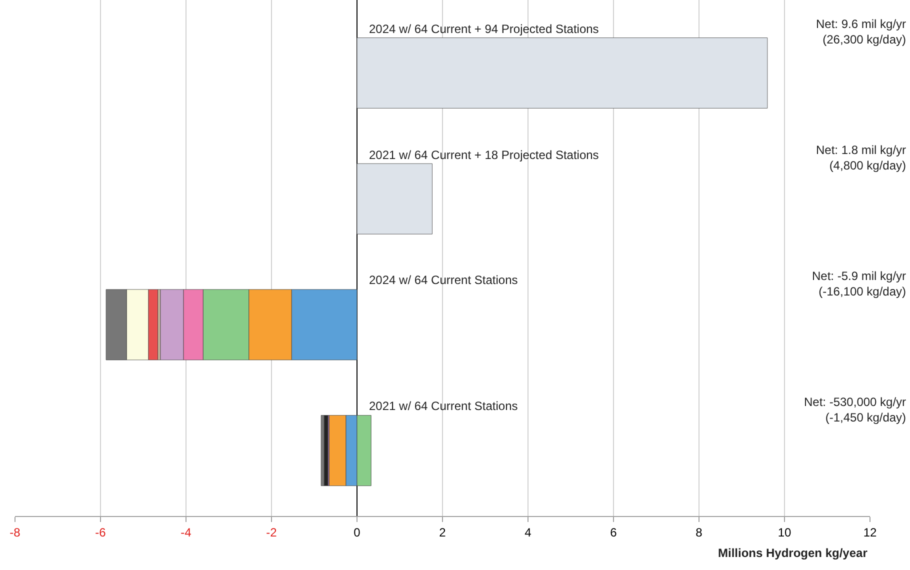 The width and height of the screenshot is (910, 570). I want to click on annotation: Net: 1.8 mil kg/yr (4,800 kg/day), so click(861, 158).